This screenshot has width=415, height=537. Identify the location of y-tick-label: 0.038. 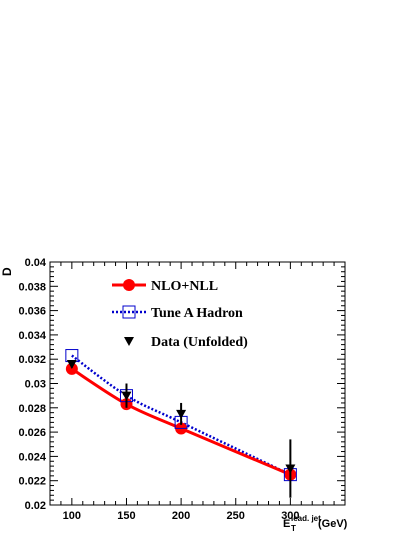
(32, 287).